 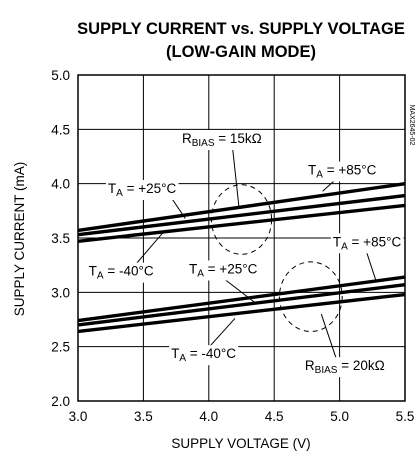 I want to click on y-tick-label: 5.0, so click(x=60, y=75).